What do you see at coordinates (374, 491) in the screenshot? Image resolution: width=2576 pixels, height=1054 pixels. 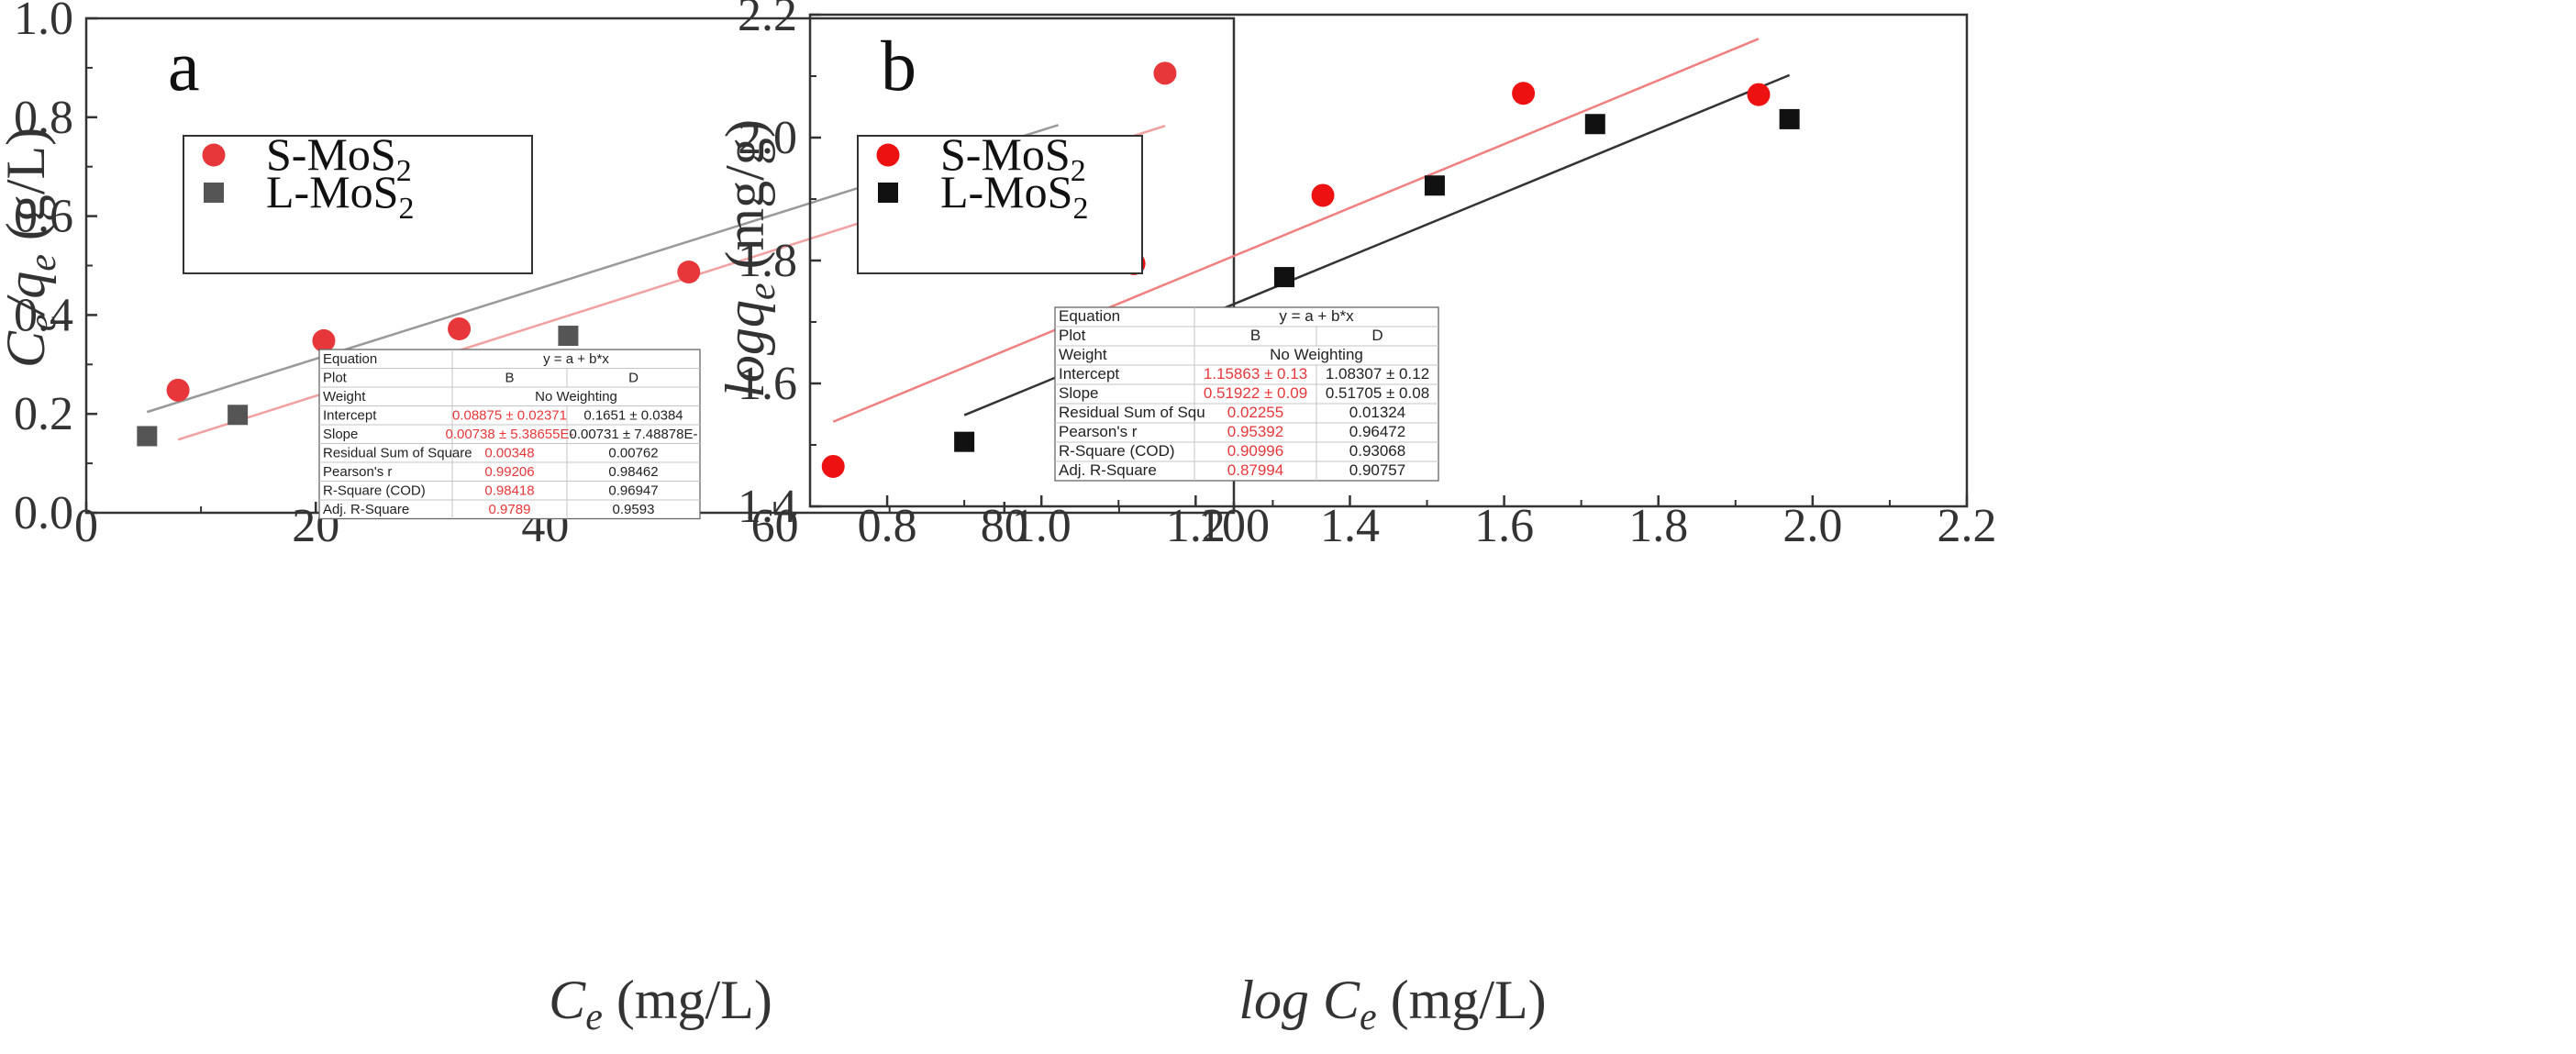 I see `table-cell-label: R-Square (COD)` at bounding box center [374, 491].